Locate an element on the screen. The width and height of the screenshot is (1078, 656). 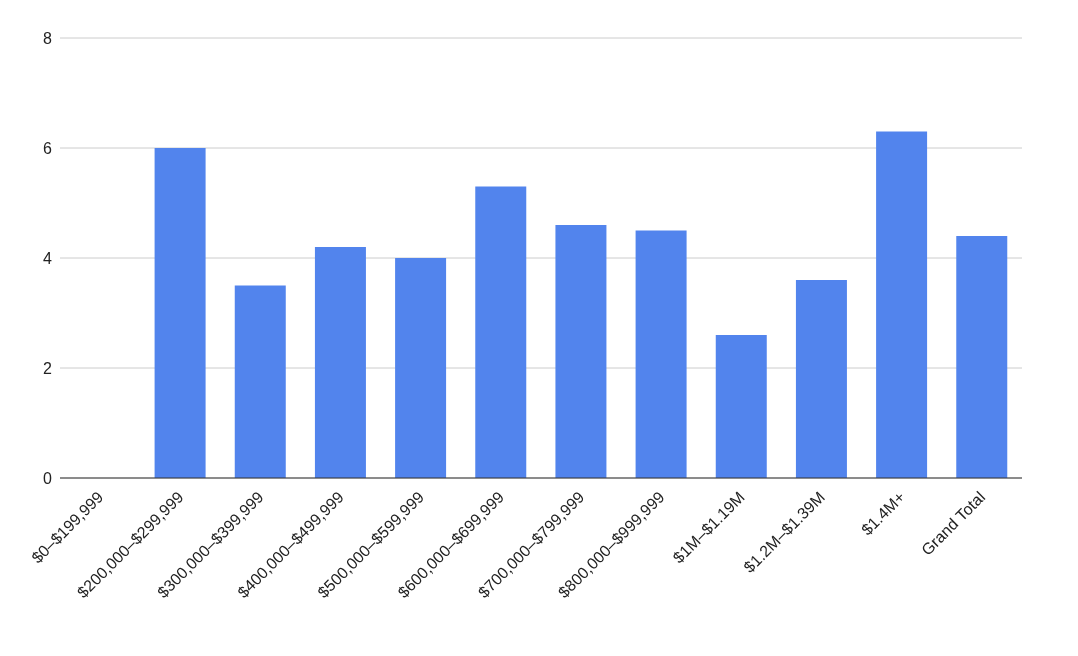
y-tick-label: 4 is located at coordinates (48, 258).